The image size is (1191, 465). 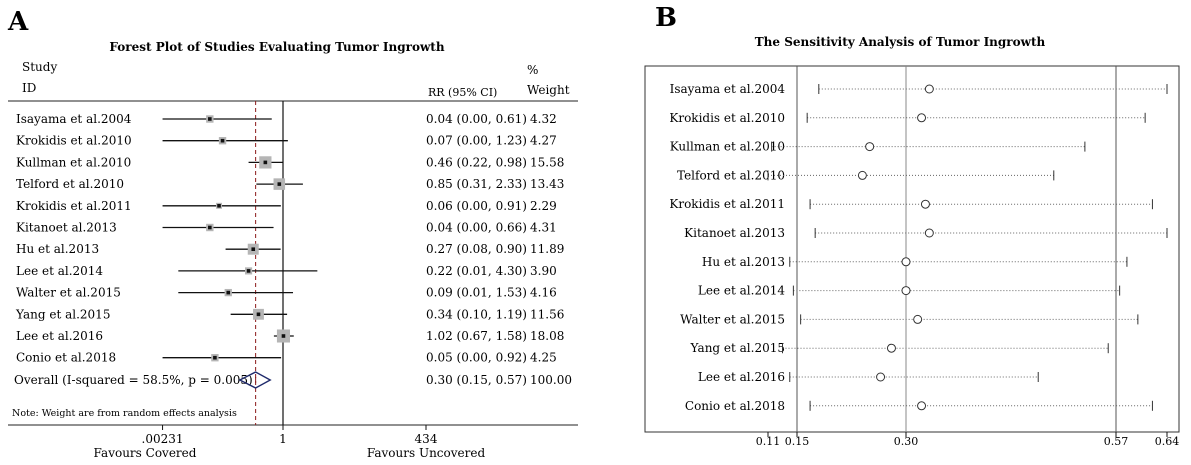 I want to click on weight-text: 15.58, so click(x=547, y=162).